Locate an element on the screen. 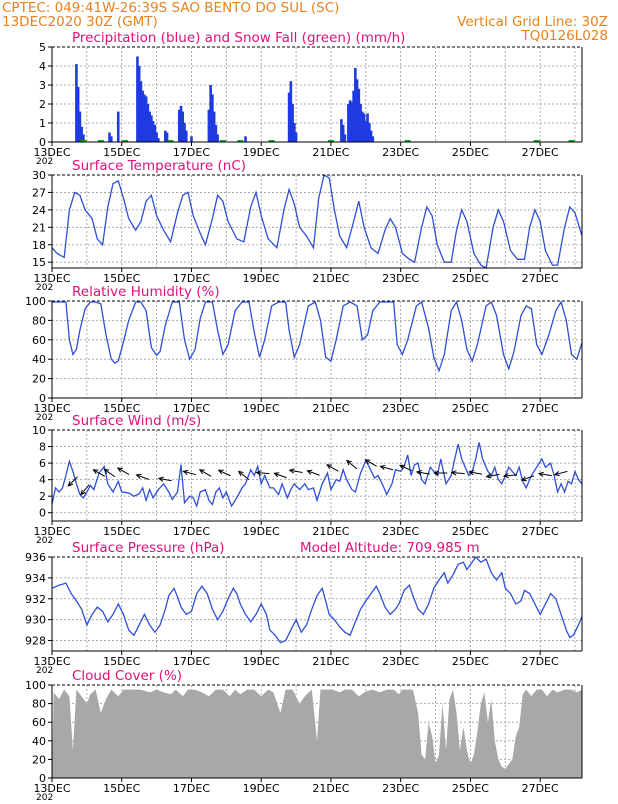 The width and height of the screenshot is (618, 804). y-tick-label: 928 is located at coordinates (35, 641).